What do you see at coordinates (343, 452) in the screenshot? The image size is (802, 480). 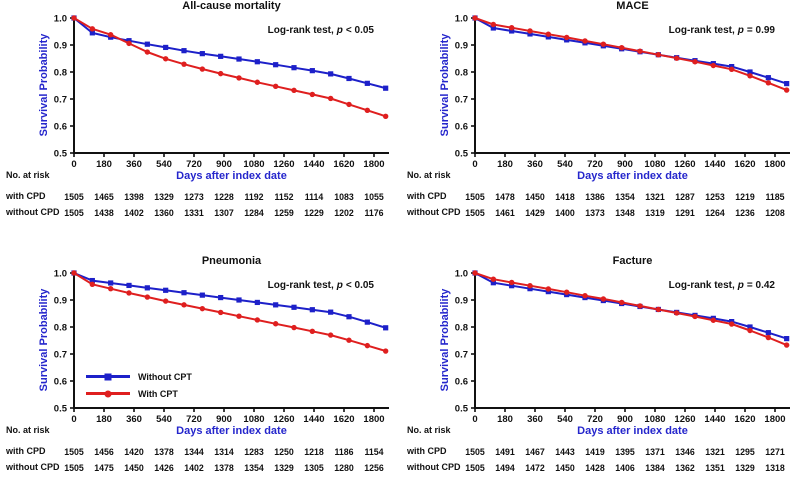 I see `risk-value: 1186` at bounding box center [343, 452].